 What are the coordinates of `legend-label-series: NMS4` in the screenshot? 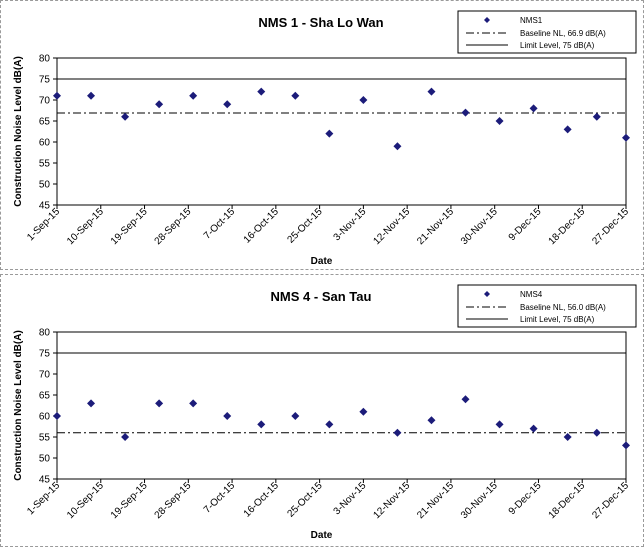 It's located at (531, 294).